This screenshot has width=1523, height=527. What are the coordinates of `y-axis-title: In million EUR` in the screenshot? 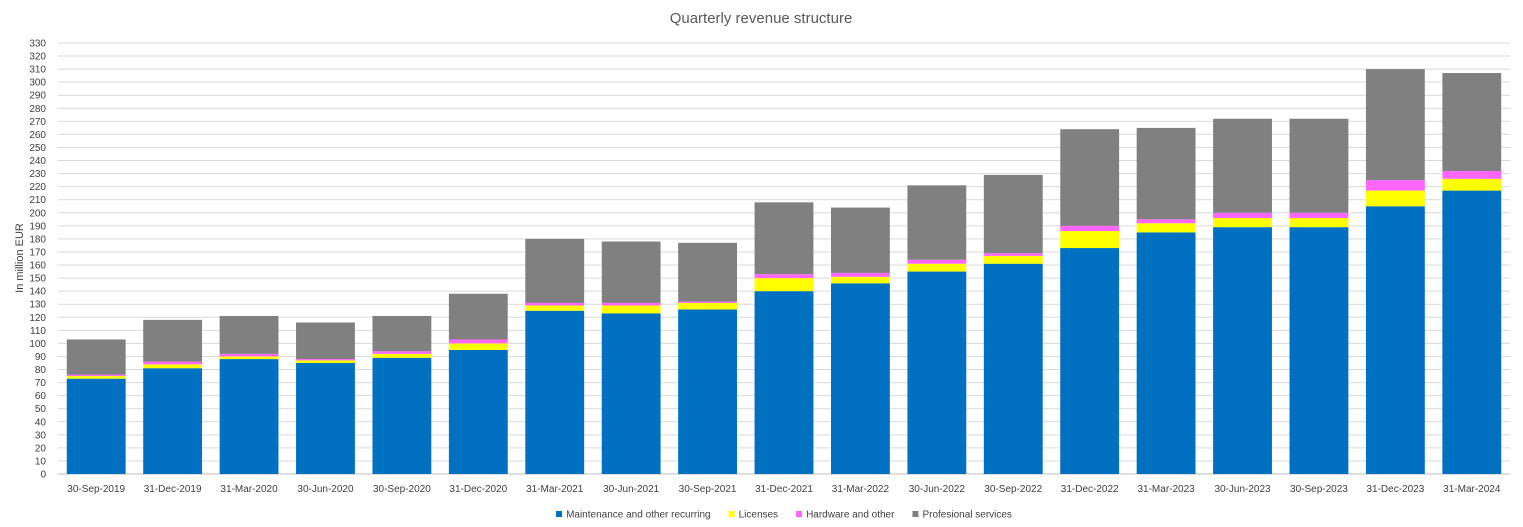 It's located at (20, 258).